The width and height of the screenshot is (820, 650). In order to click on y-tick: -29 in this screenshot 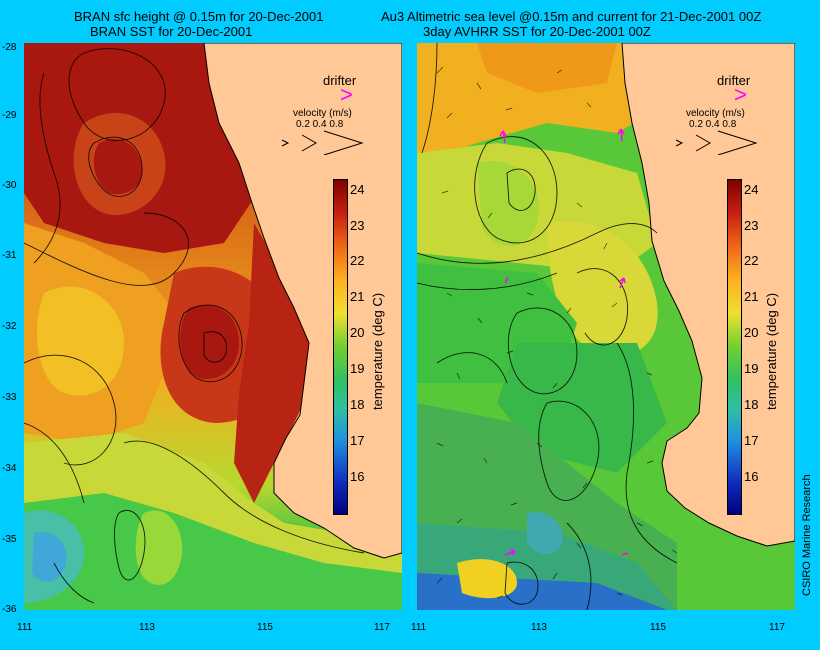, I will do `click(9, 115)`.